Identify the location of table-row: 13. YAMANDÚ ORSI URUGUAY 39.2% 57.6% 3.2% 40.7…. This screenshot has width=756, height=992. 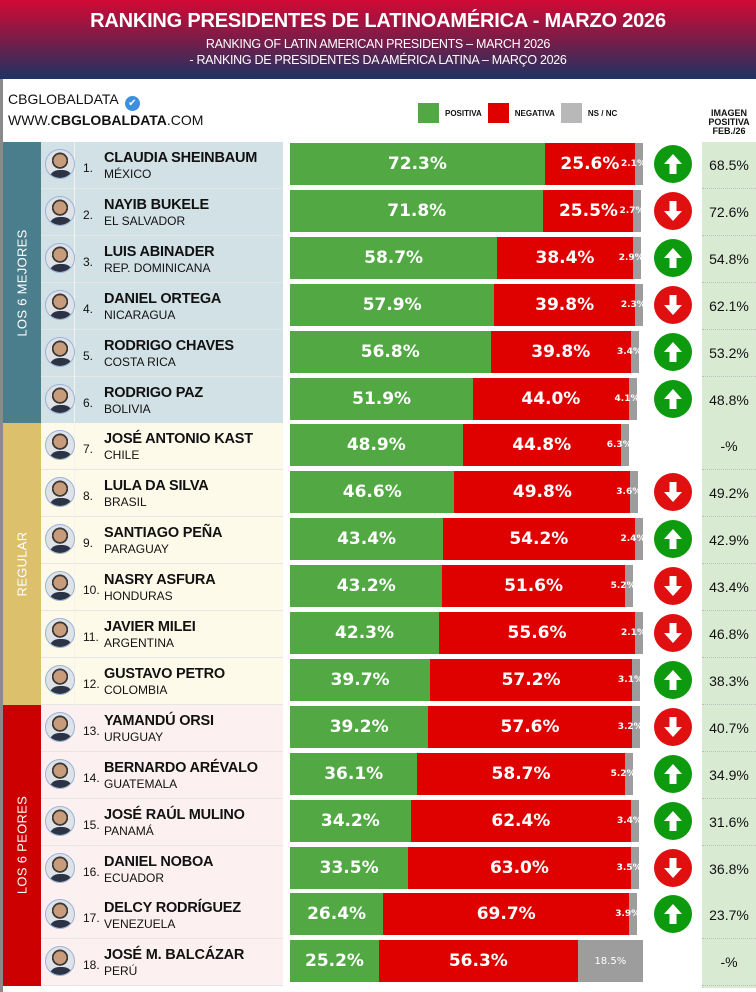
(398, 728).